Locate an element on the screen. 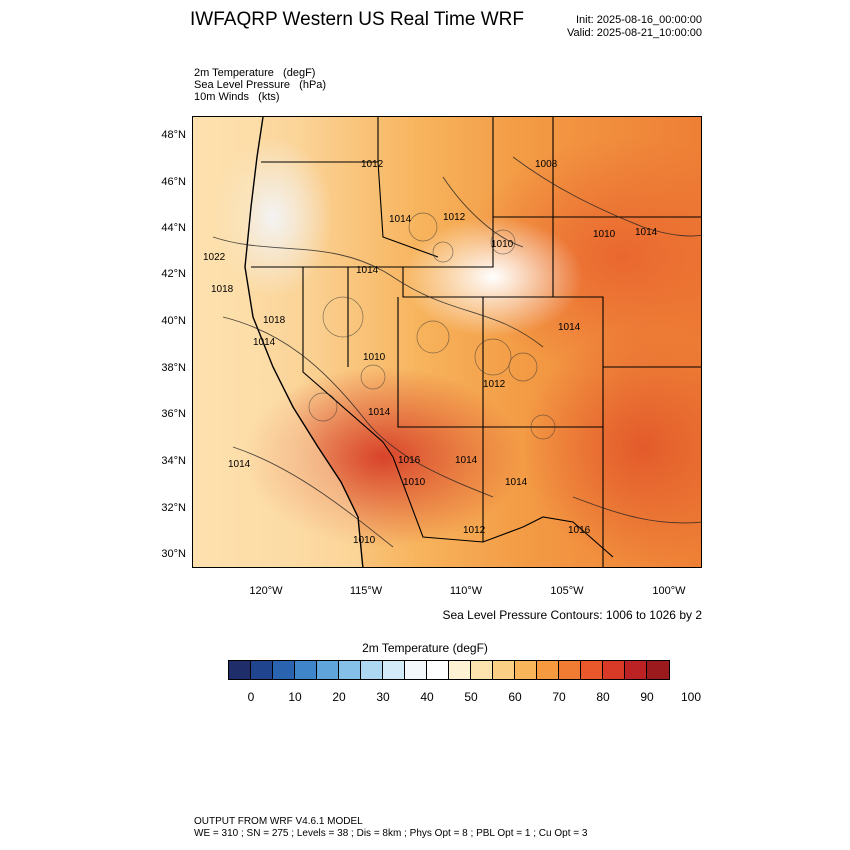 This screenshot has width=850, height=850. field-winds: 10m Winds (kts) is located at coordinates (237, 97).